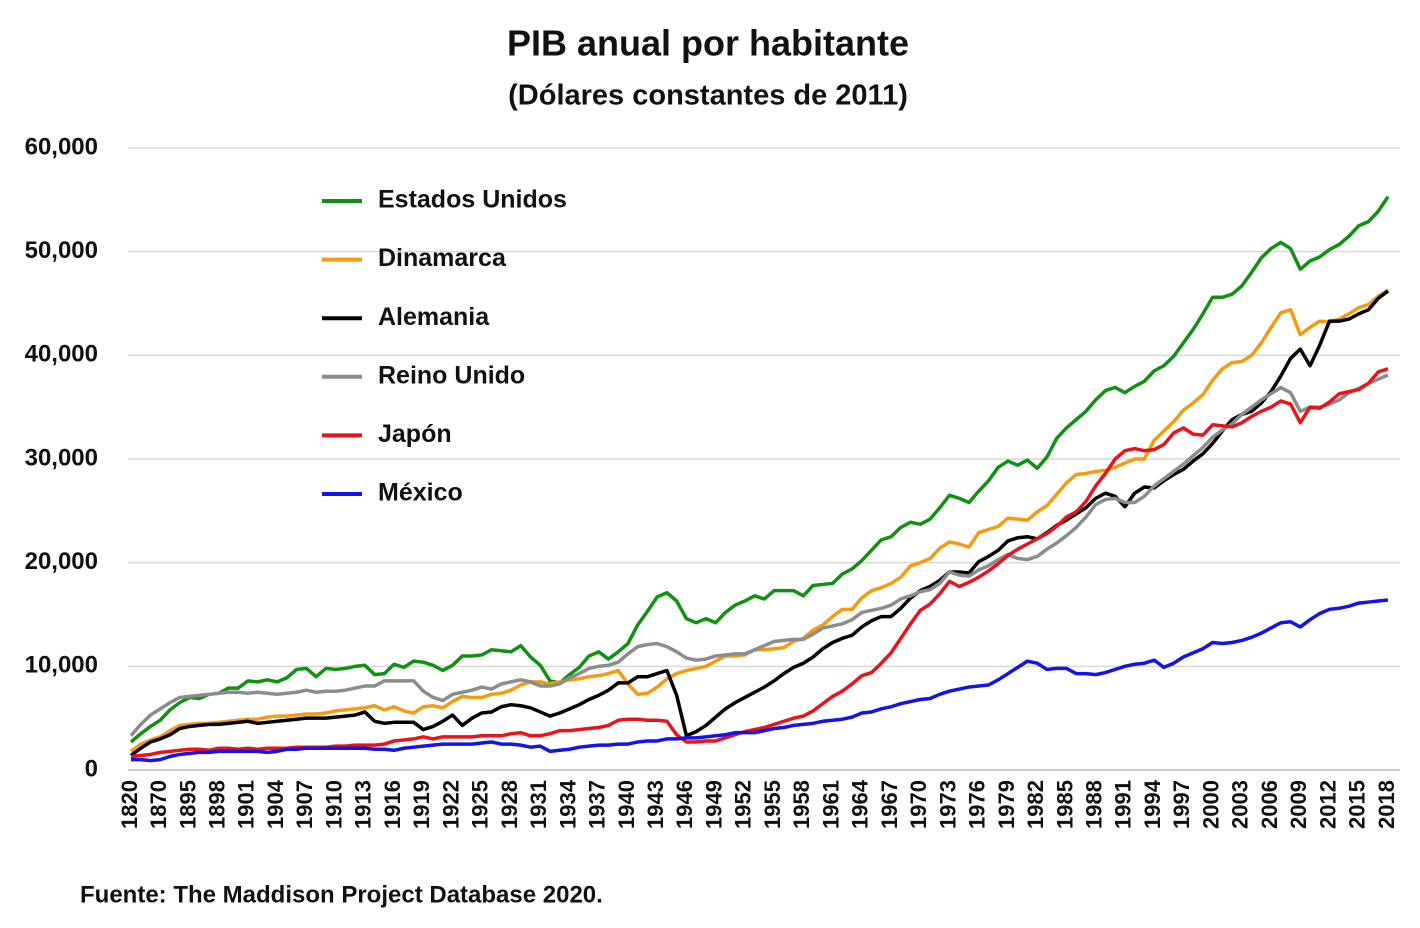 Image resolution: width=1420 pixels, height=928 pixels. Describe the element at coordinates (61, 250) in the screenshot. I see `y-tick-label: 50,000` at that location.